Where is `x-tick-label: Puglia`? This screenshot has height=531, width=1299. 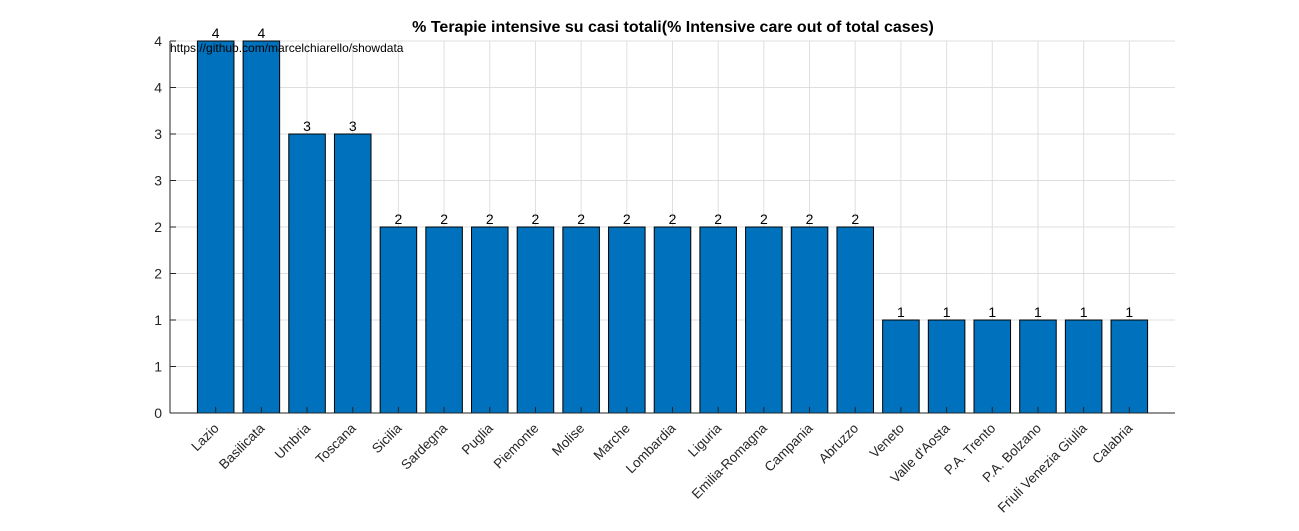 x-tick-label: Puglia is located at coordinates (477, 438).